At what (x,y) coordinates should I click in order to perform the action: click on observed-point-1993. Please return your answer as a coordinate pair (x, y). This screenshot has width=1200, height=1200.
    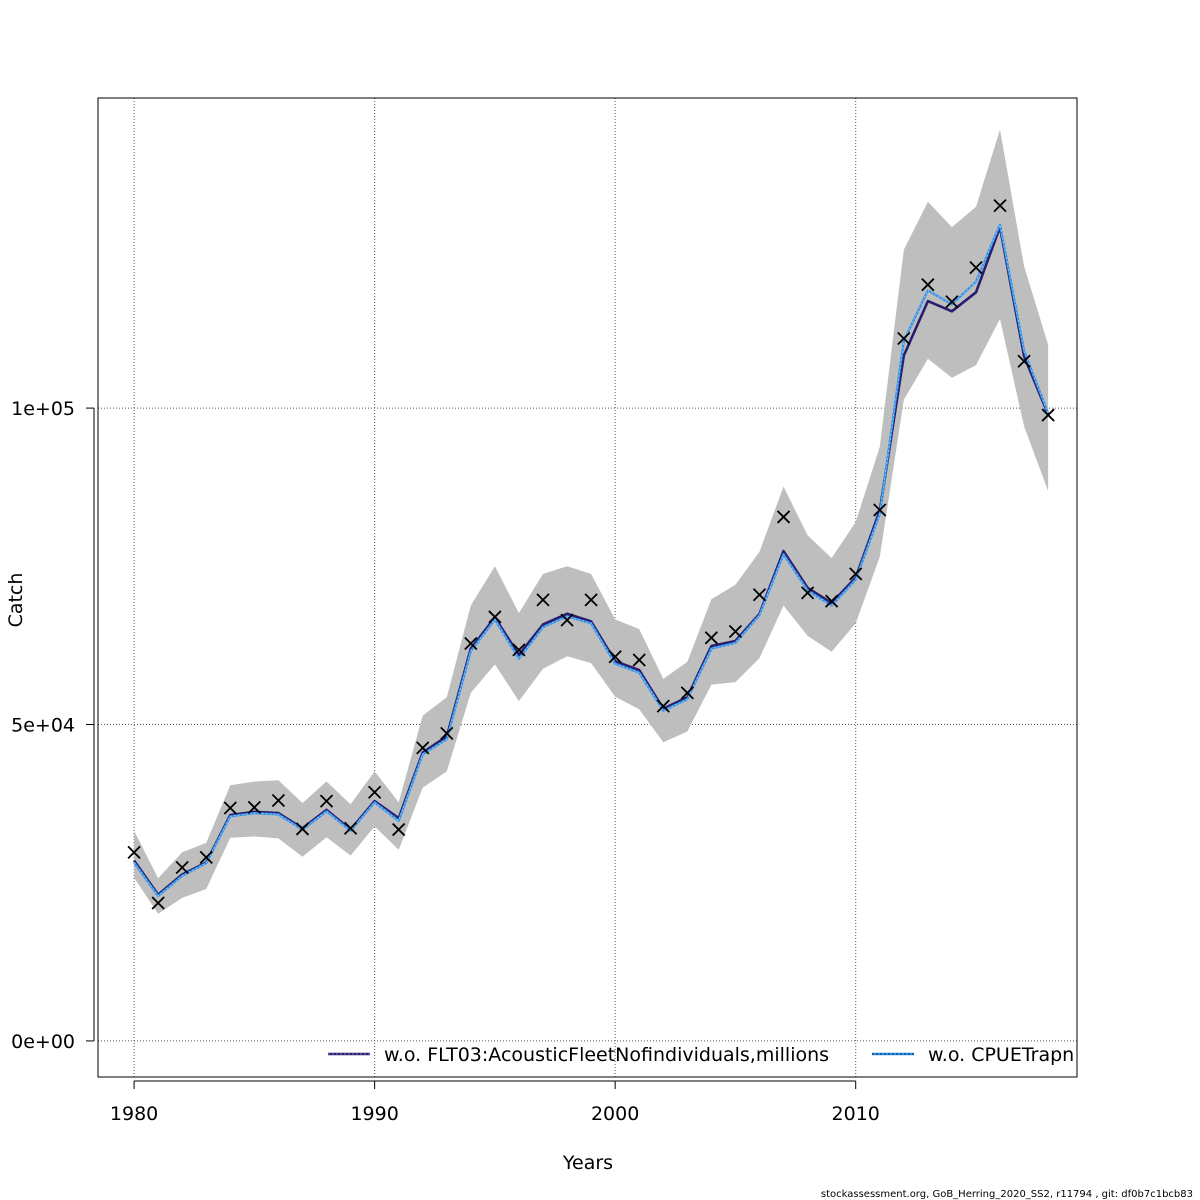
    Looking at the image, I should click on (447, 733).